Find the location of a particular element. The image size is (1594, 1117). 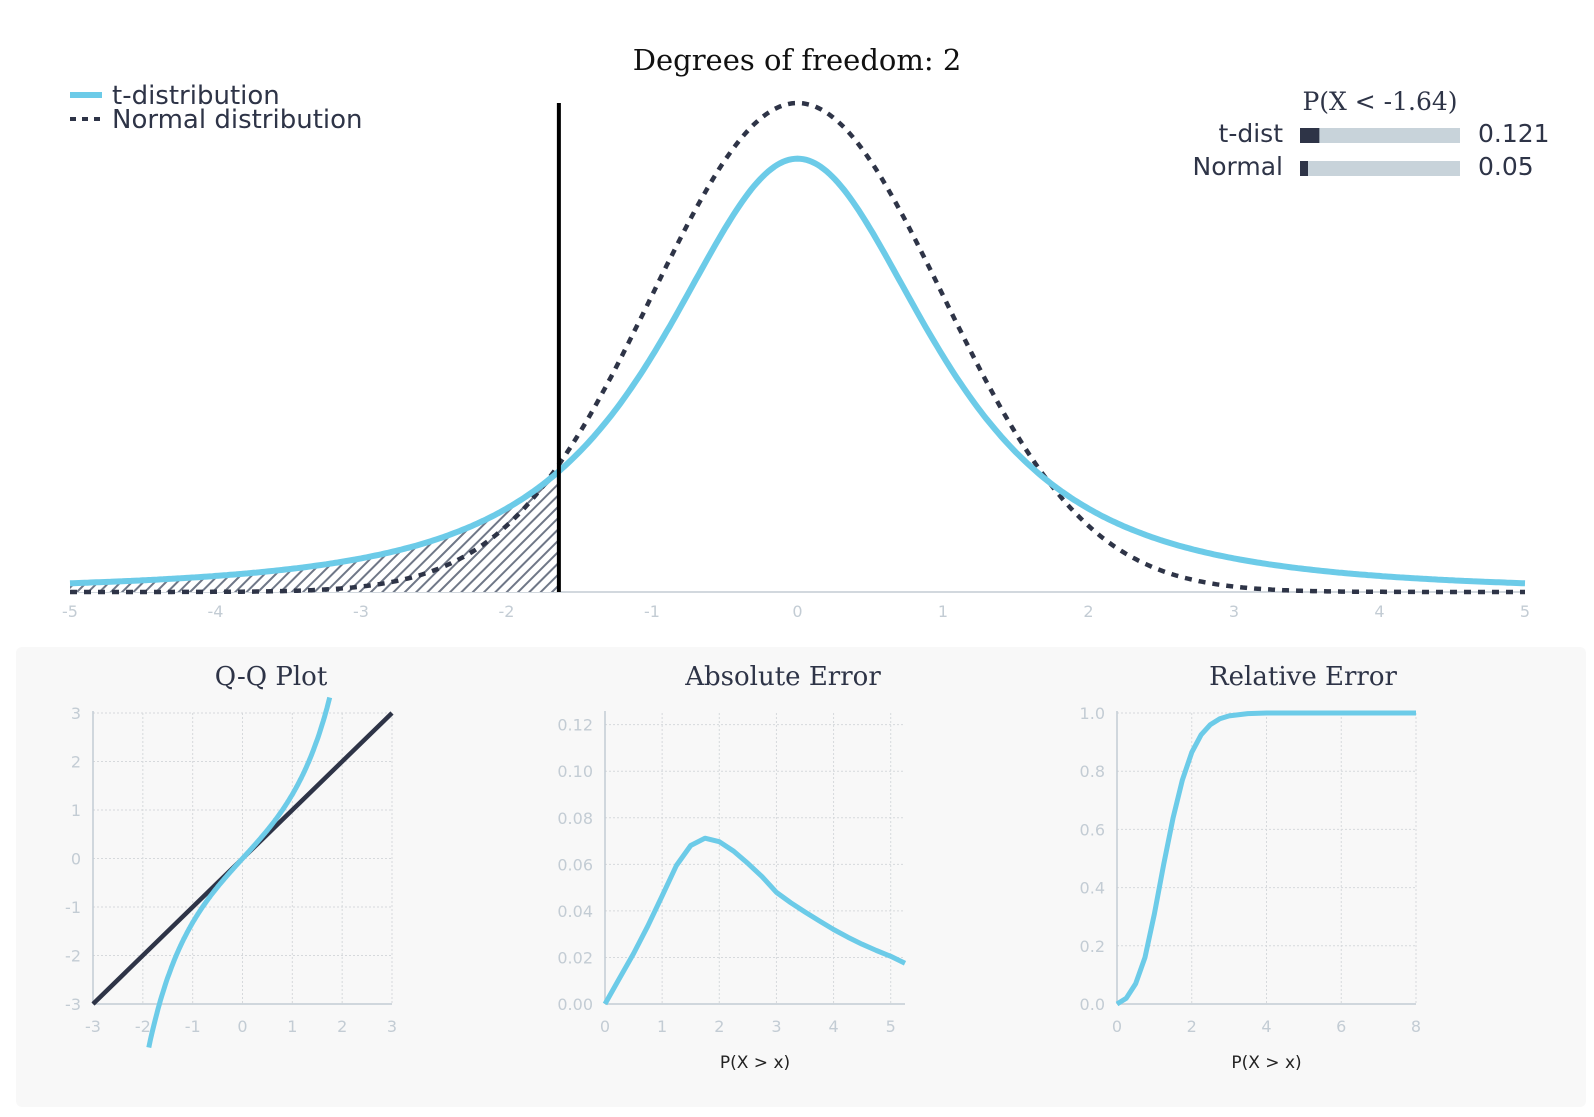

y-tick-label: 2 is located at coordinates (76, 762).